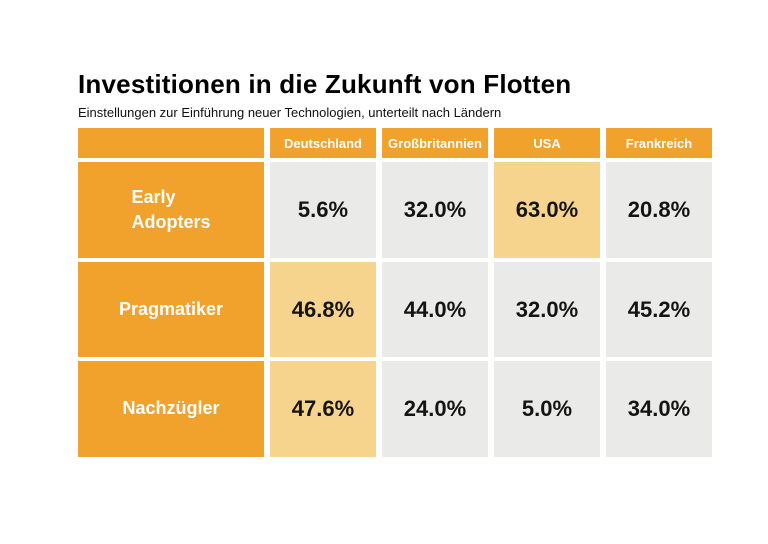 The height and width of the screenshot is (544, 768). I want to click on row-label-nachzuegler: Nachzügler, so click(171, 409).